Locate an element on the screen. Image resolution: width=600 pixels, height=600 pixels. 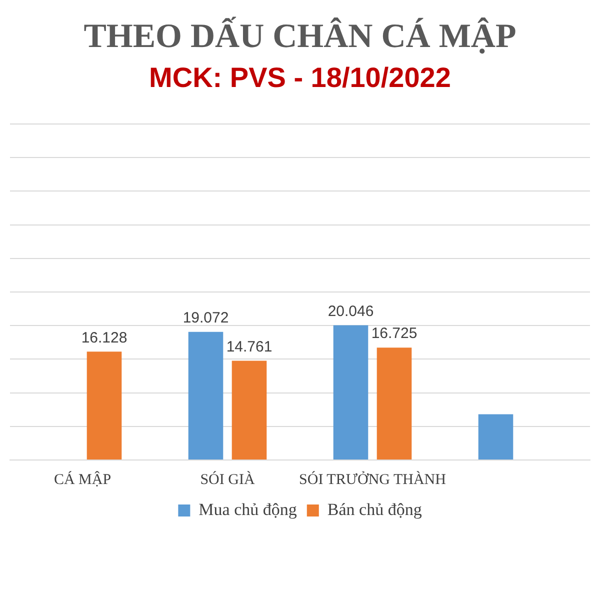
data-label: 19.072 is located at coordinates (205, 317).